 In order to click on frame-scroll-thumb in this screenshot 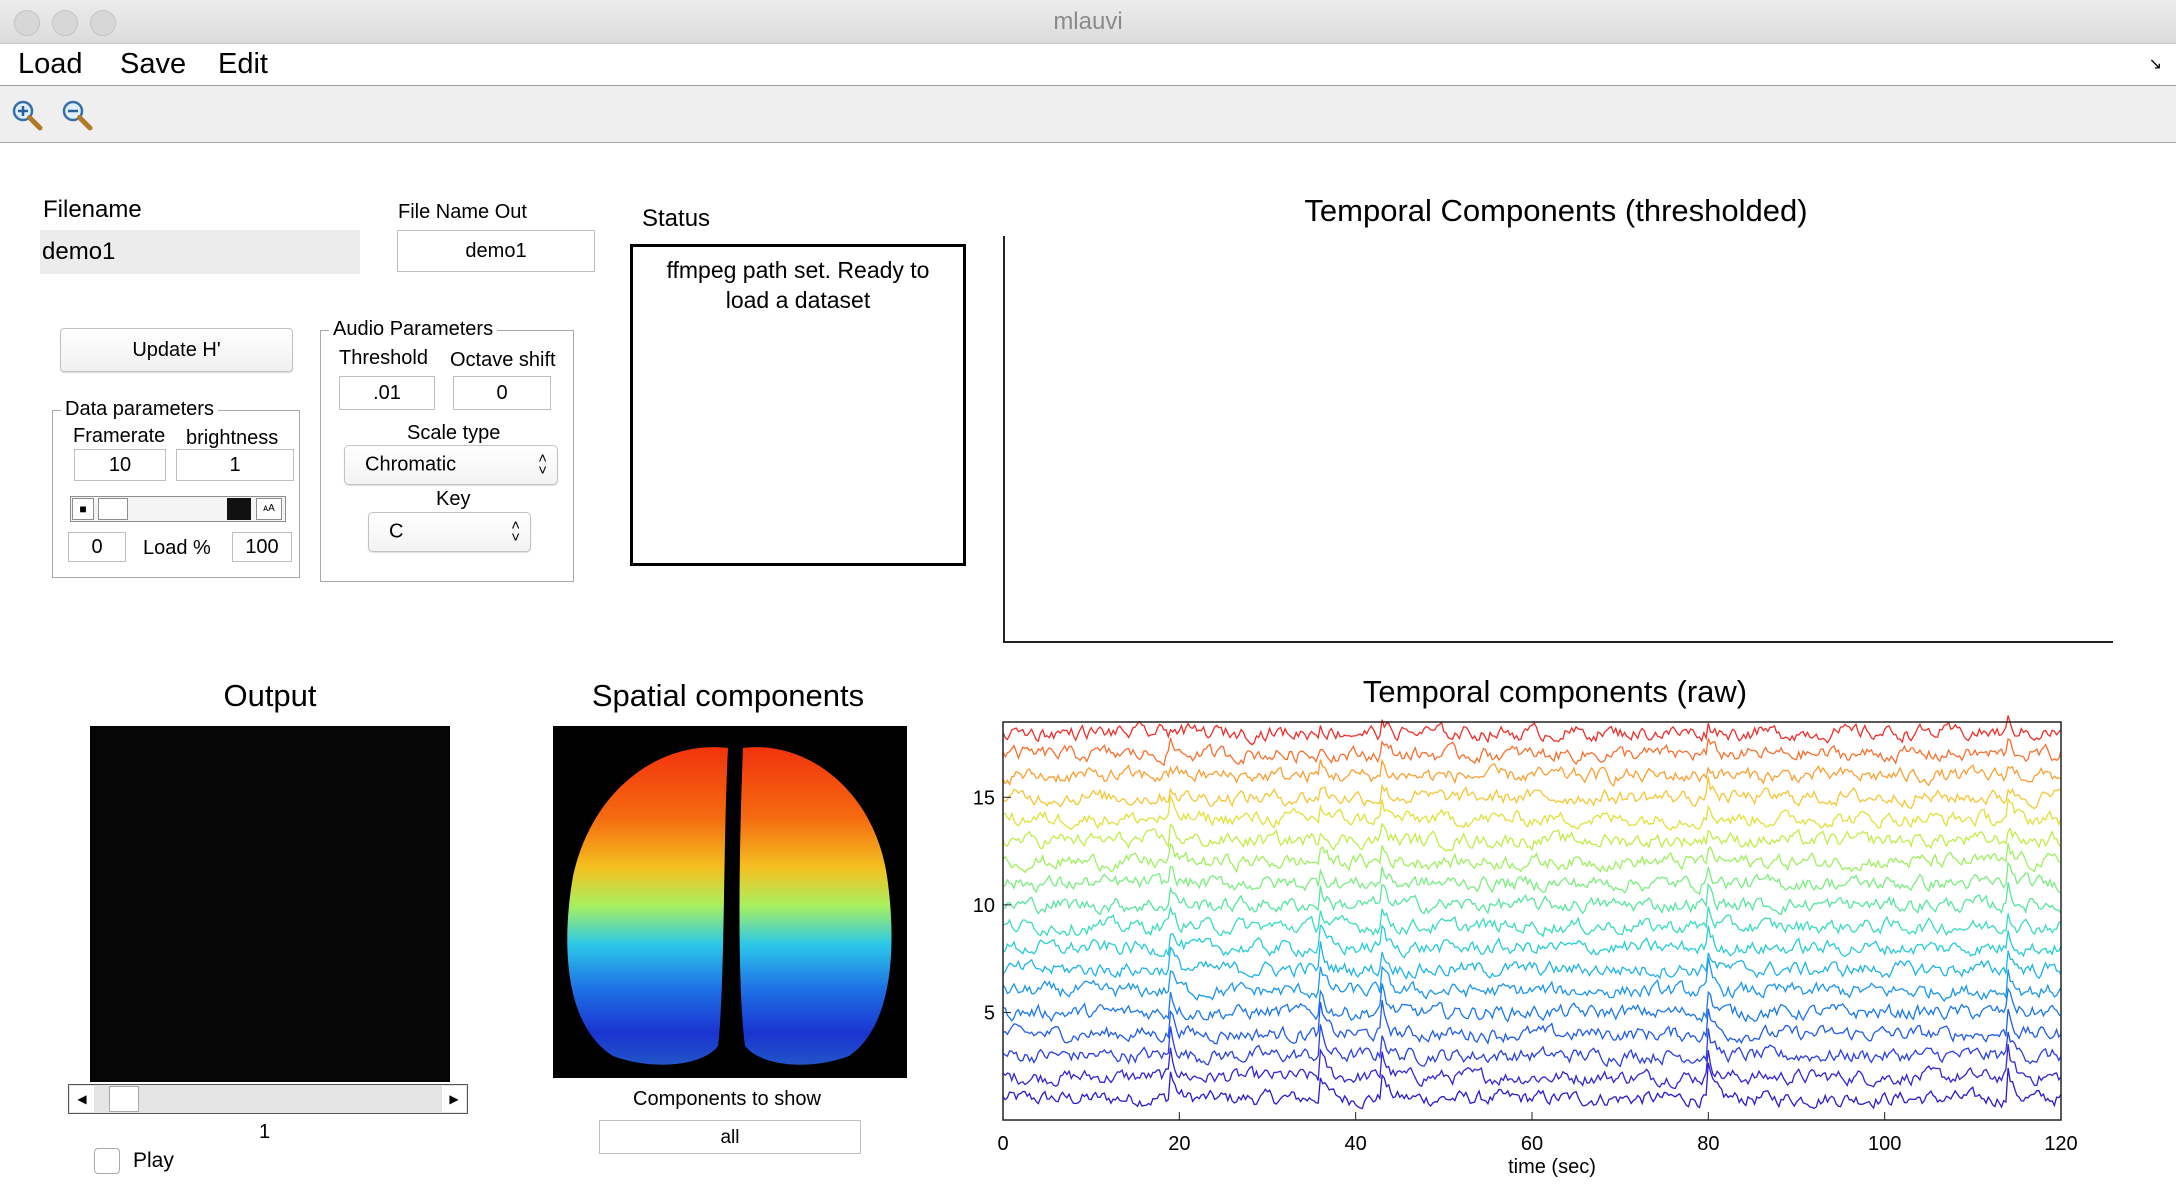, I will do `click(124, 1099)`.